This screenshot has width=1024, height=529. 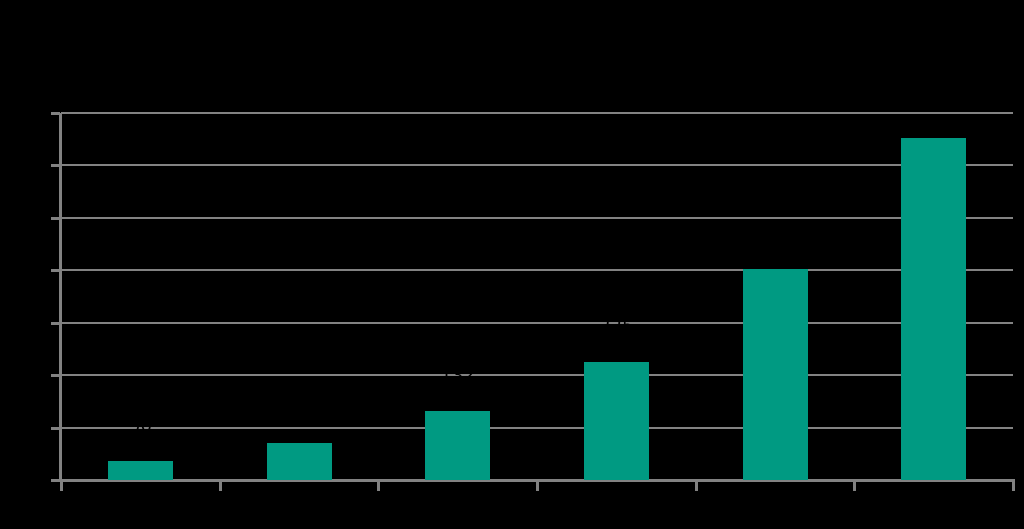 What do you see at coordinates (60, 297) in the screenshot?
I see `y-axis` at bounding box center [60, 297].